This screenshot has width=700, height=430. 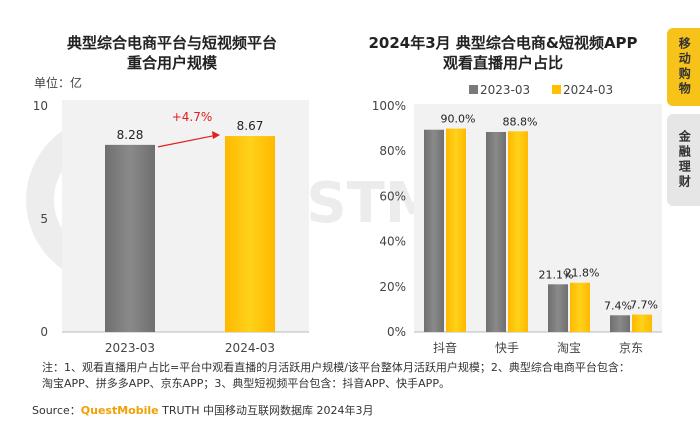 I want to click on right-bar-京东-2023-03, so click(x=620, y=323).